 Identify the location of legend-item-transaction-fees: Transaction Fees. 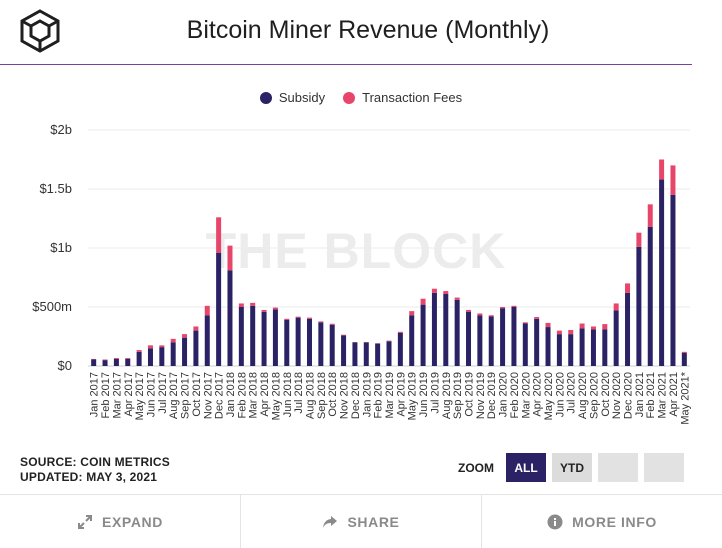
(402, 97).